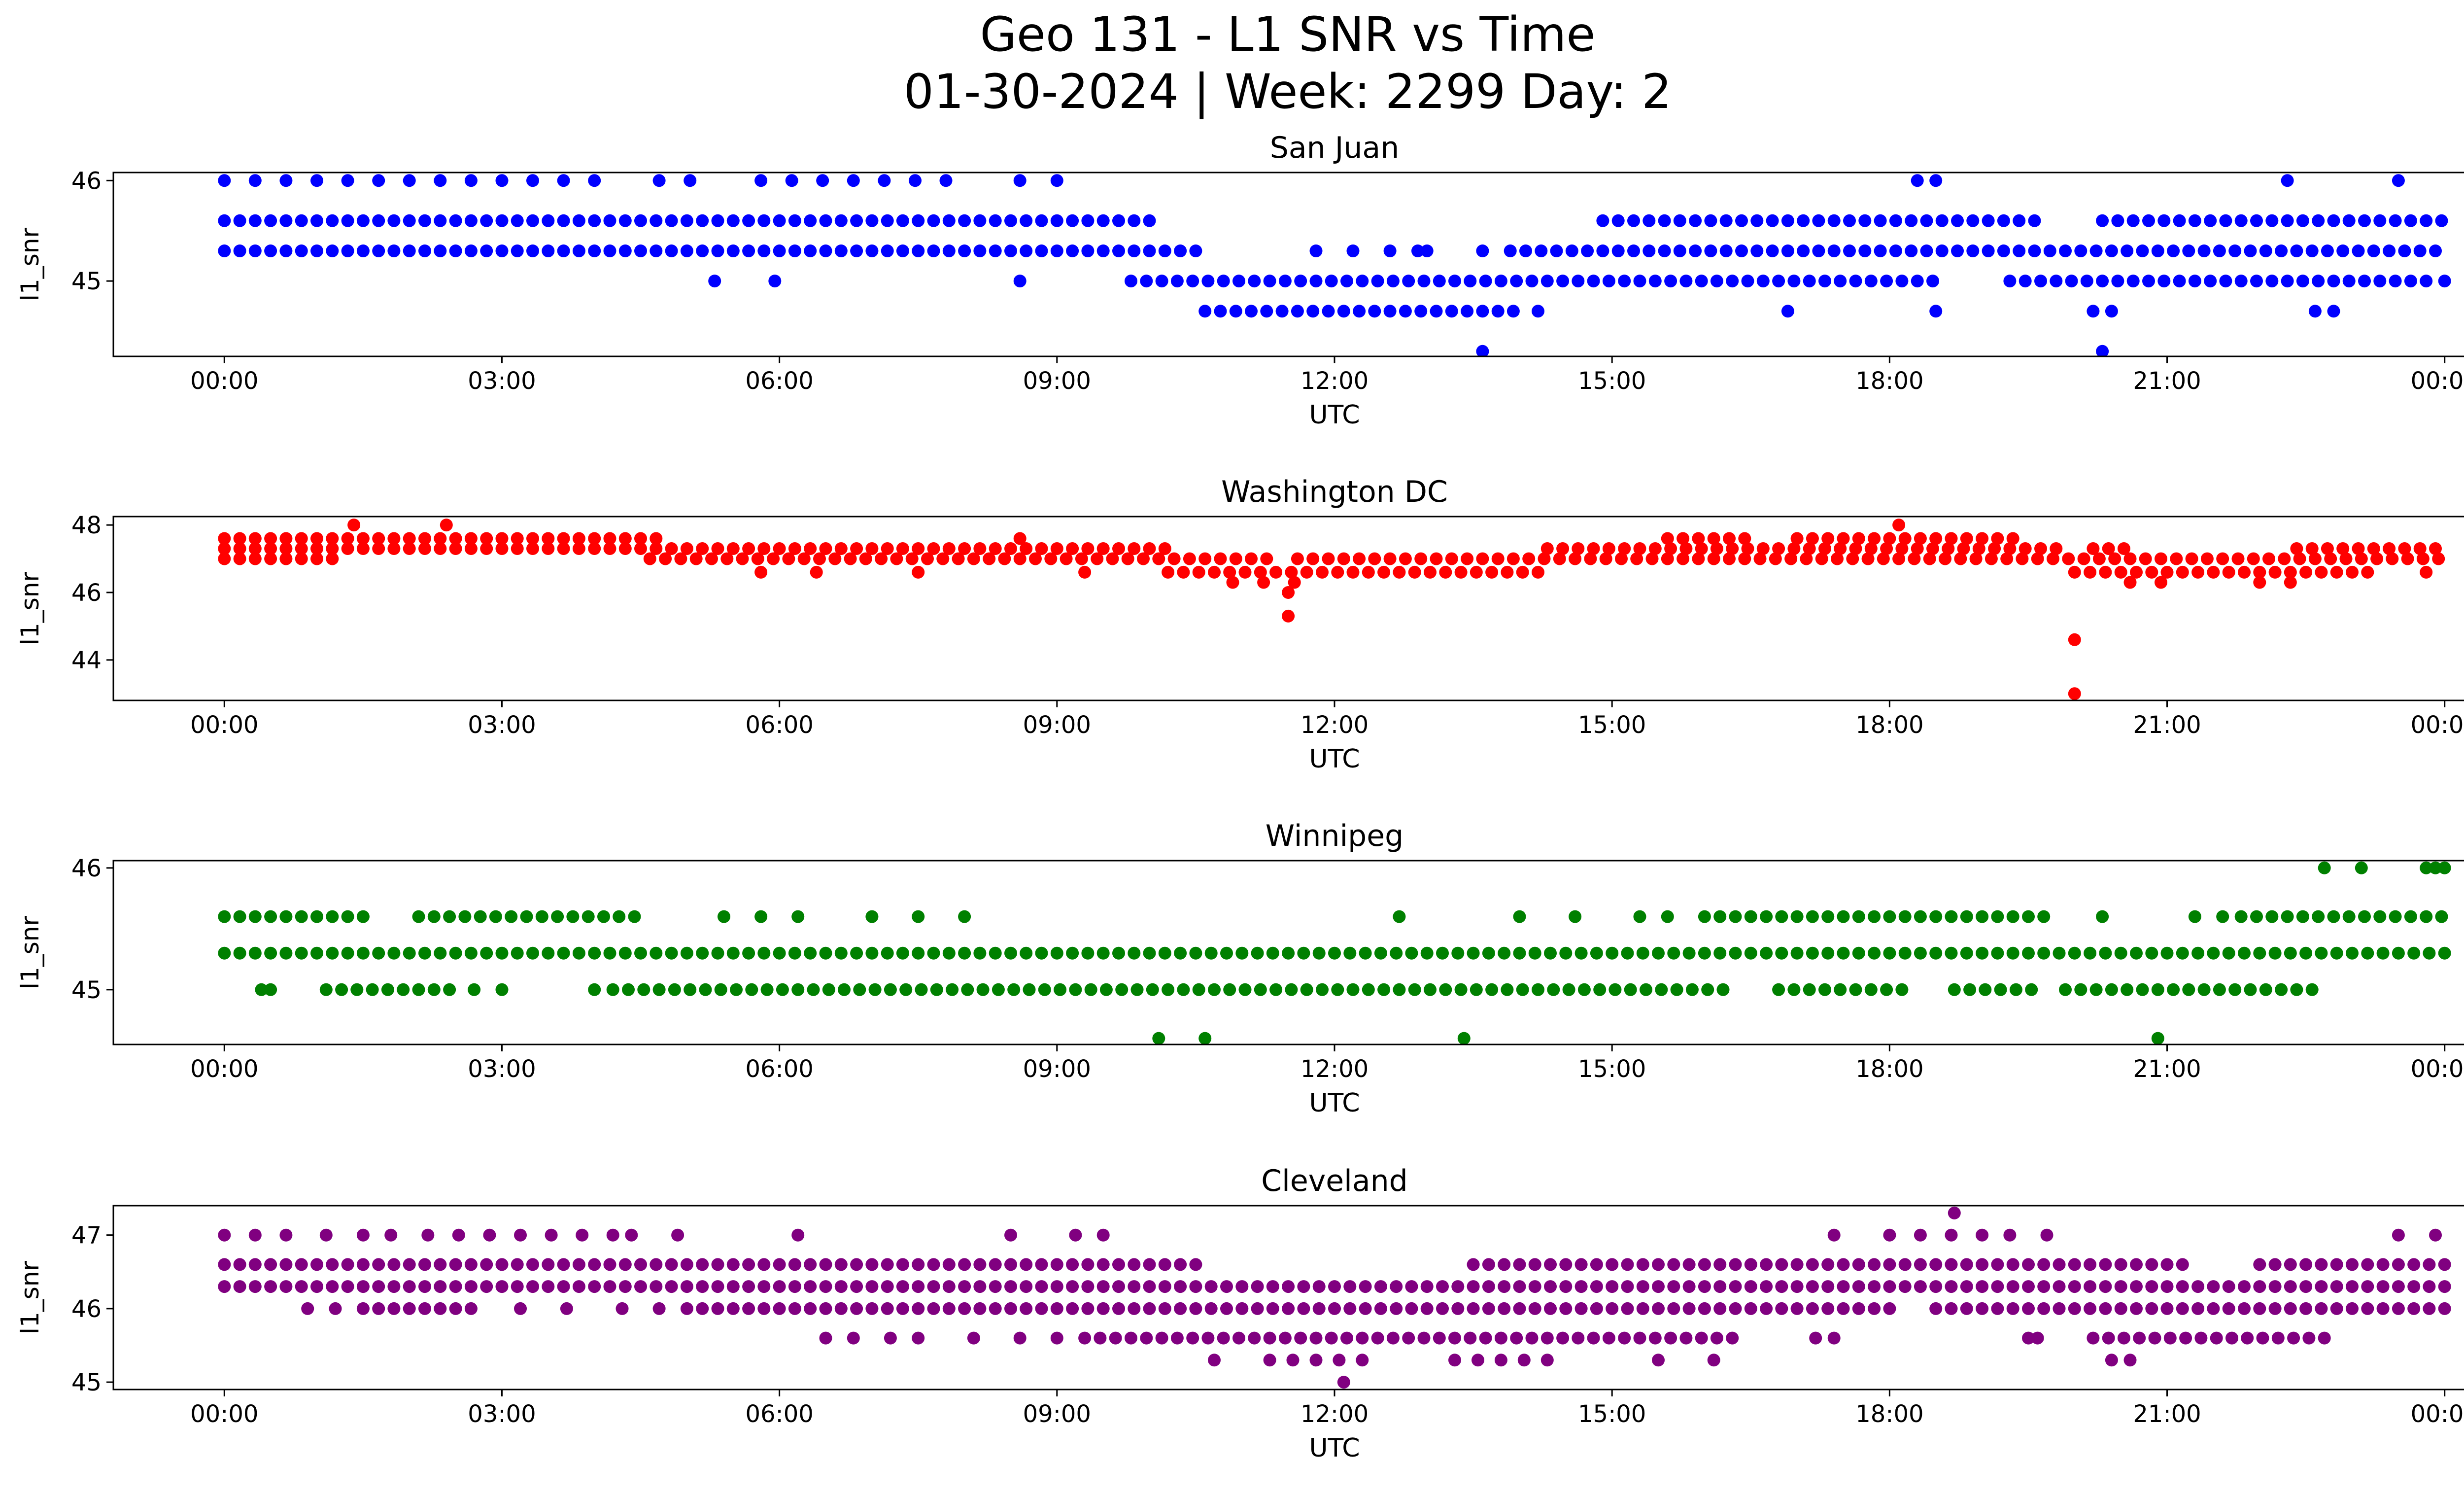  Describe the element at coordinates (1331, 609) in the screenshot. I see `data-points` at that location.